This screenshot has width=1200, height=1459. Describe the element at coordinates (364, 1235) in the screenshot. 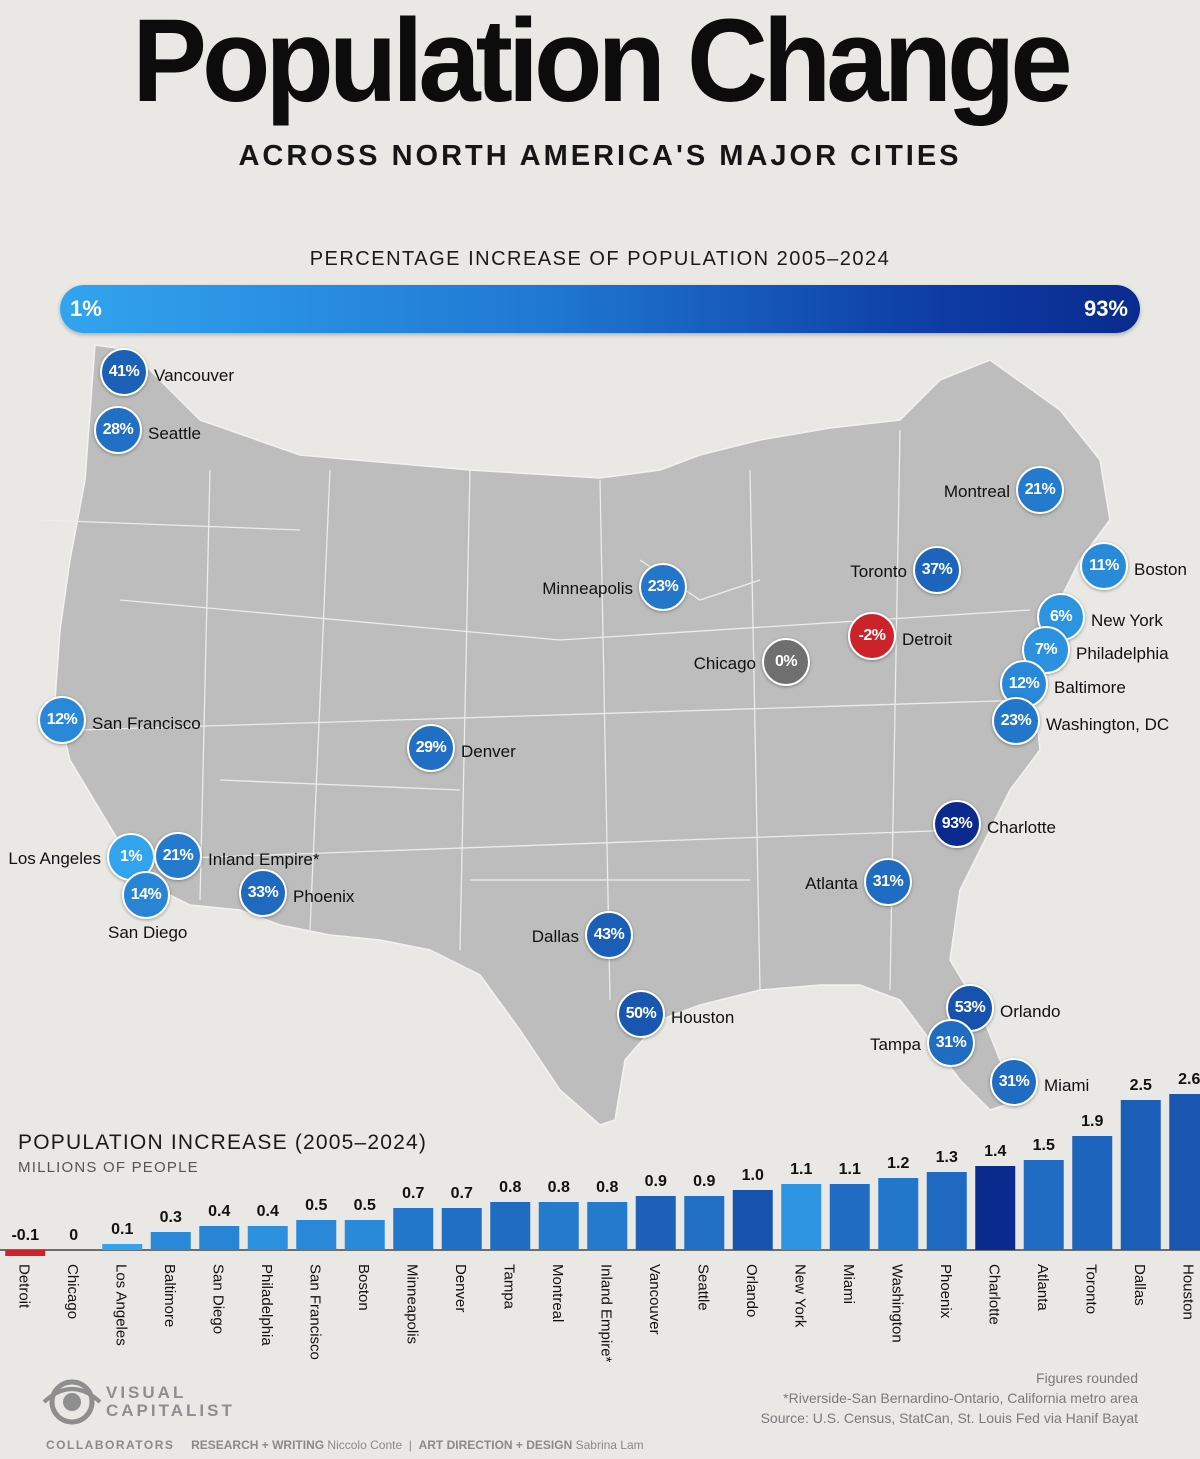

I see `bar-boston` at that location.